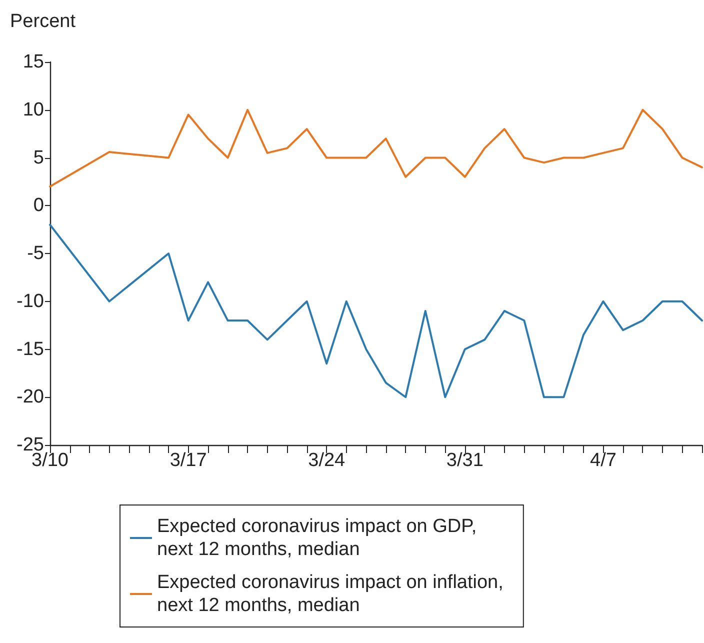  I want to click on y-tick-label: 0, so click(38, 205).